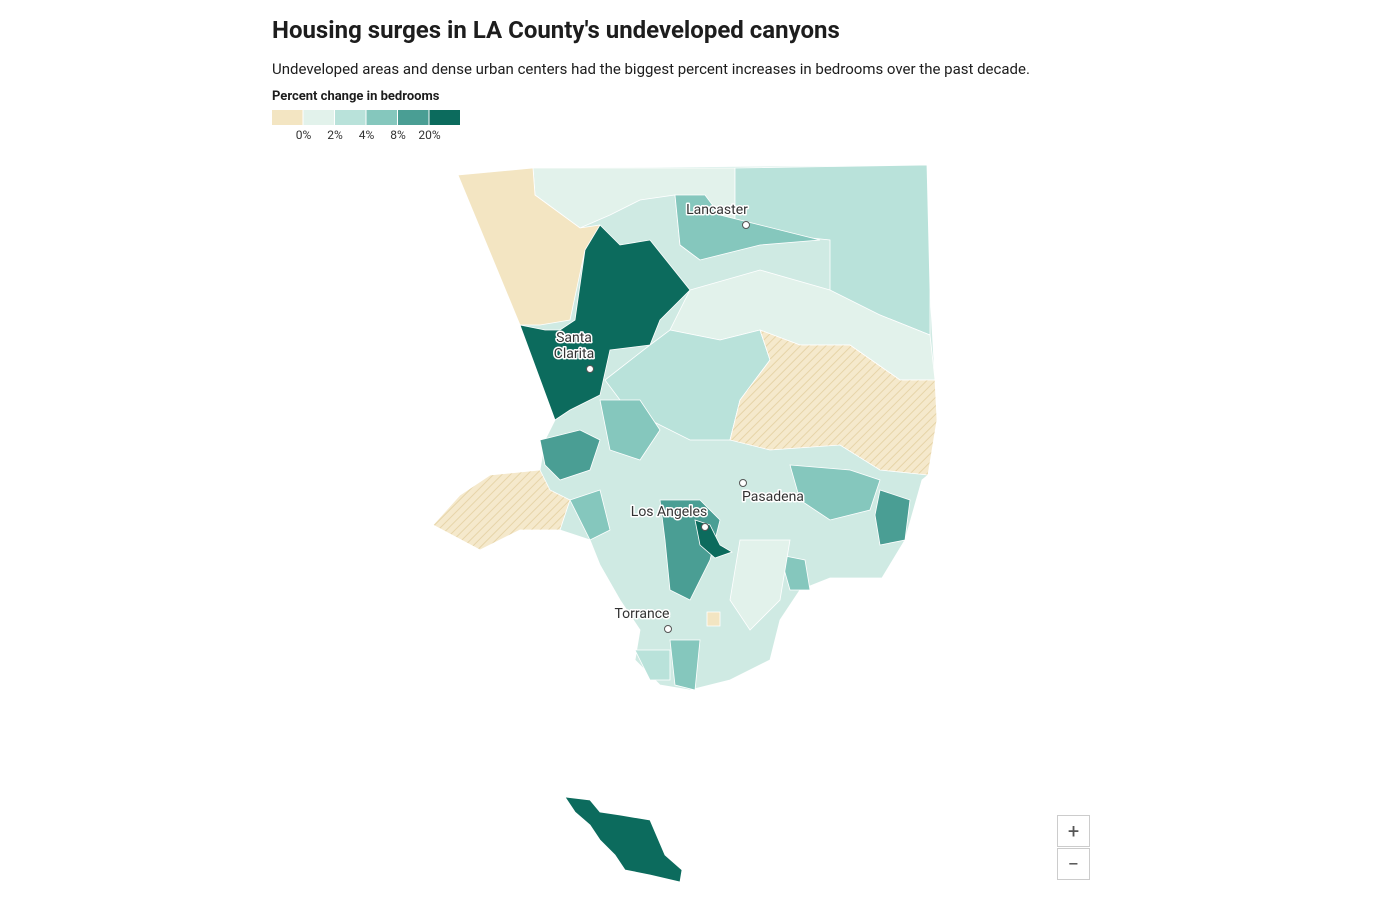  I want to click on city-label: Pasadena, so click(773, 497).